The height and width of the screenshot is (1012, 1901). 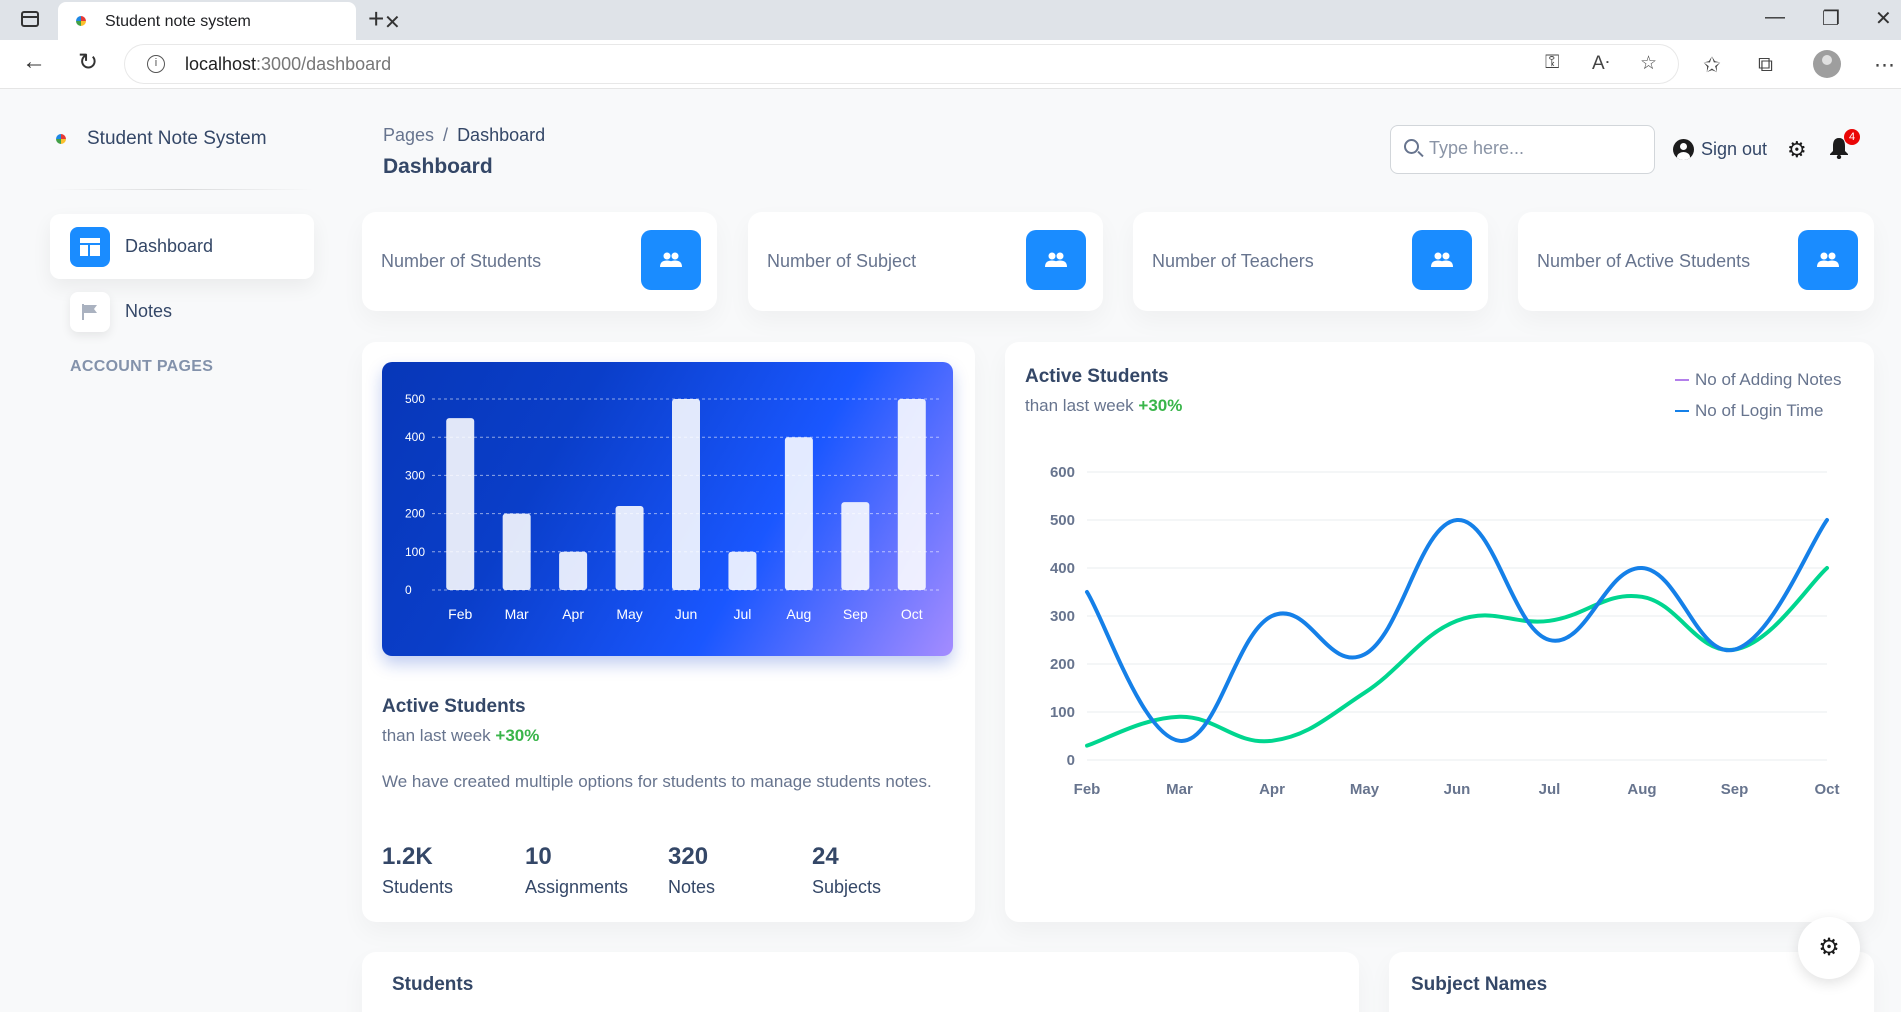 What do you see at coordinates (925, 261) in the screenshot?
I see `stat-card-subjects: Number of Subject` at bounding box center [925, 261].